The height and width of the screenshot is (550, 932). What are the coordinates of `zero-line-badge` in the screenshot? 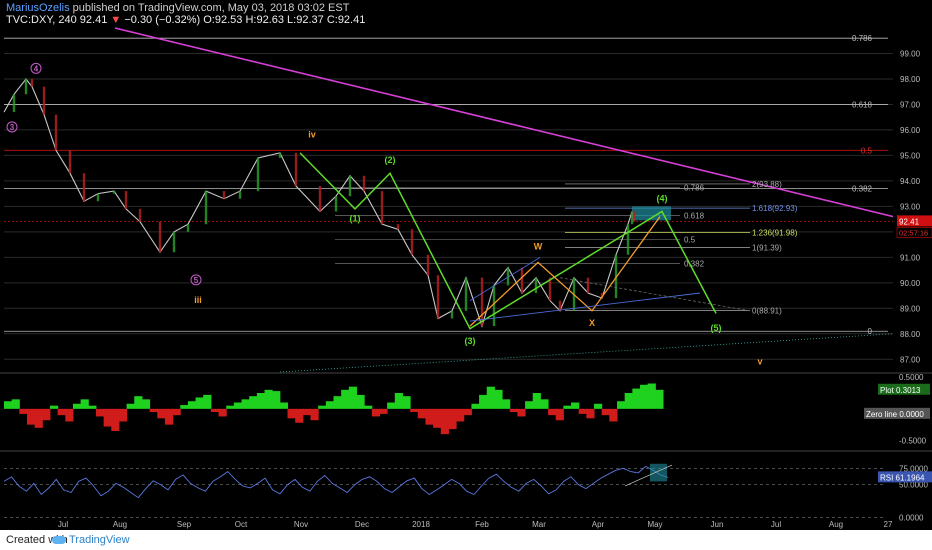 It's located at (897, 413).